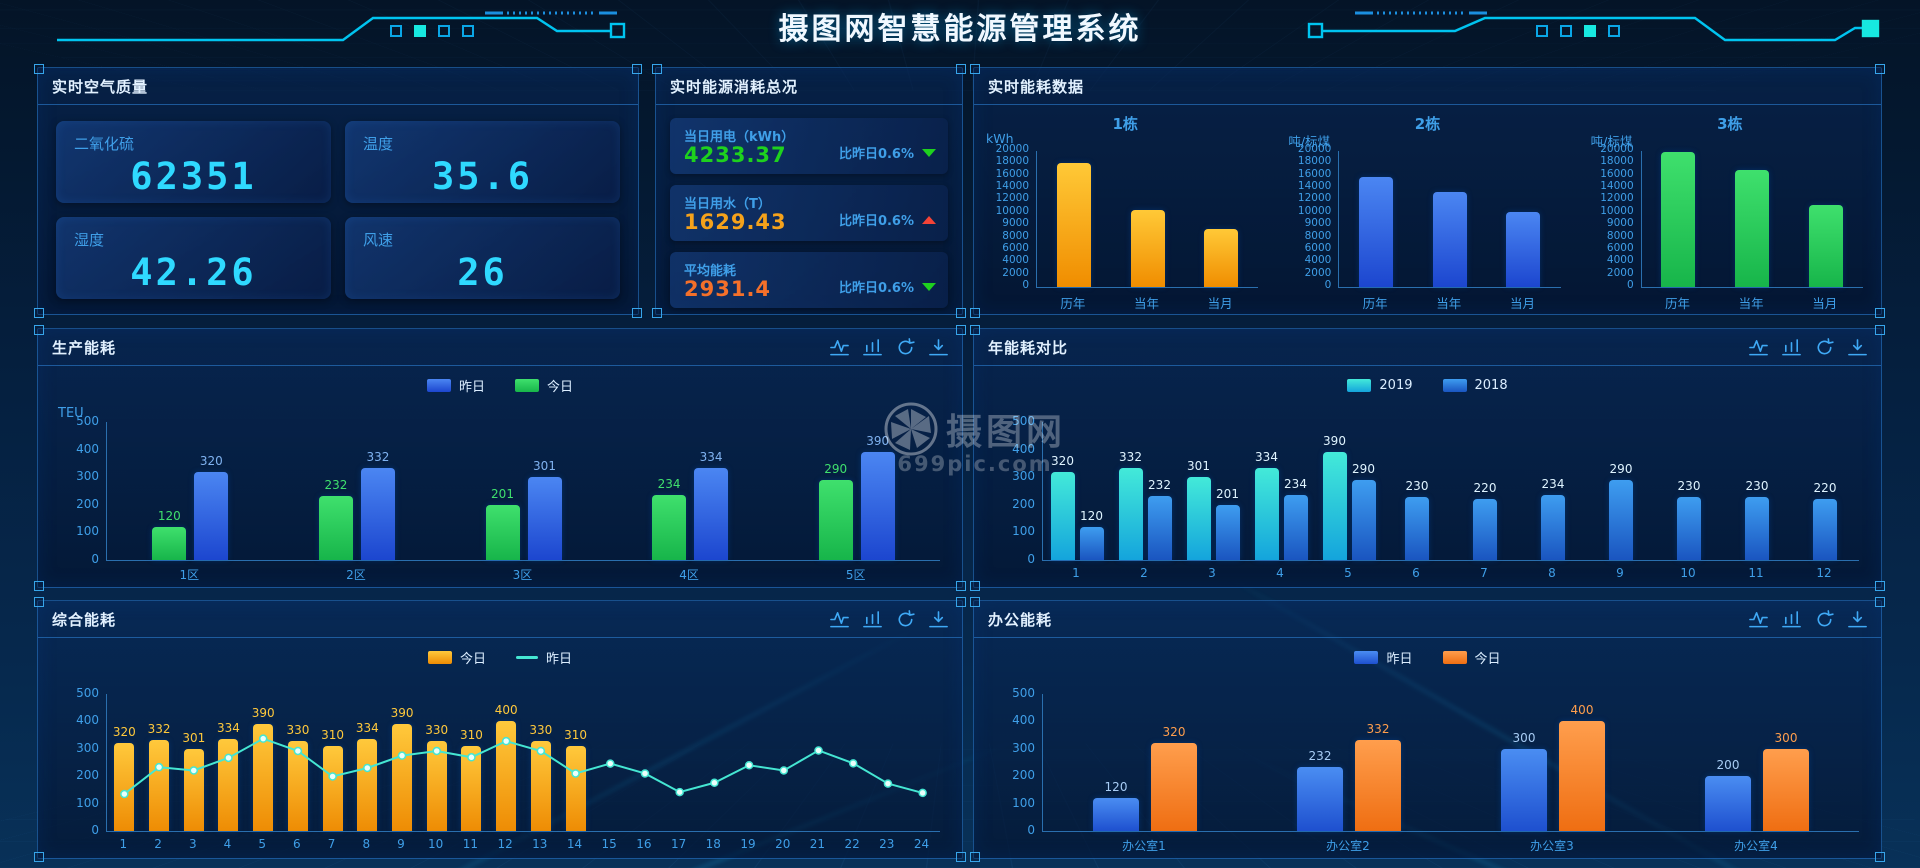 The height and width of the screenshot is (868, 1920). Describe the element at coordinates (1380, 385) in the screenshot. I see `legend-item-2019: 2019` at that location.